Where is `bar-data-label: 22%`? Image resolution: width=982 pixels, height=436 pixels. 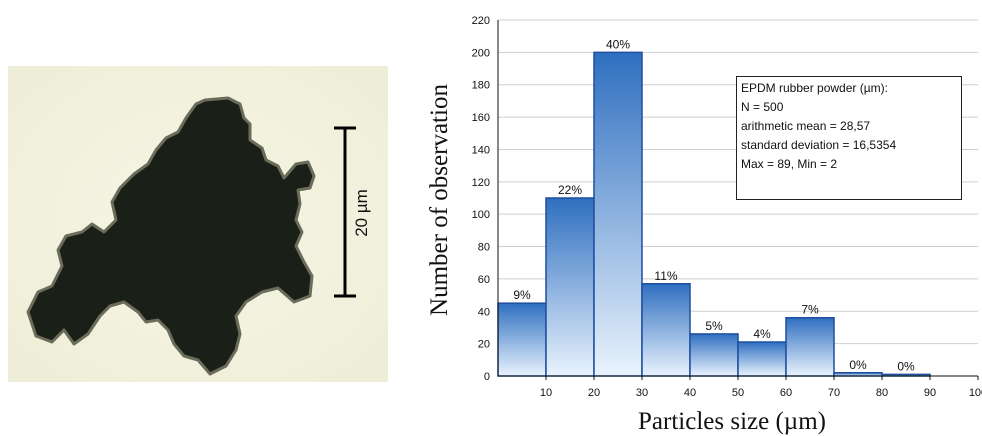
bar-data-label: 22% is located at coordinates (570, 190).